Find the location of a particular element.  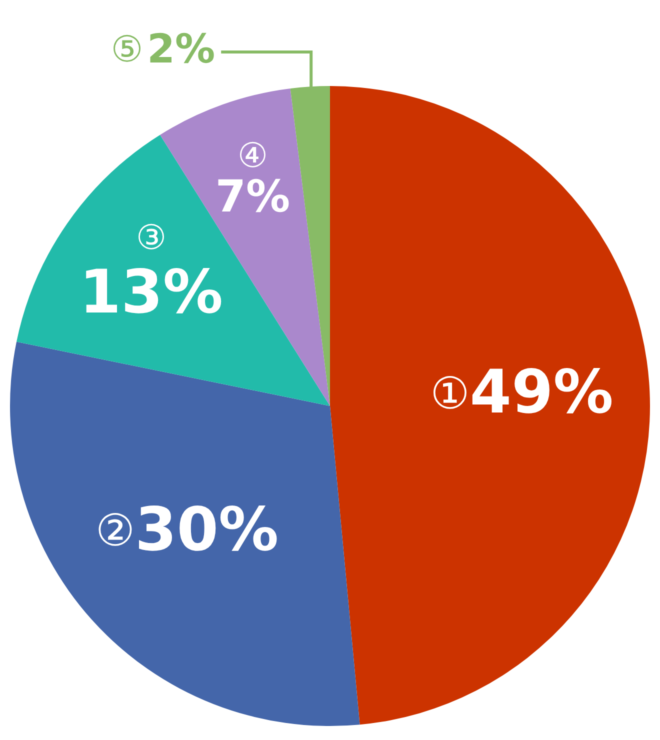

data-label: 13% is located at coordinates (151, 293).